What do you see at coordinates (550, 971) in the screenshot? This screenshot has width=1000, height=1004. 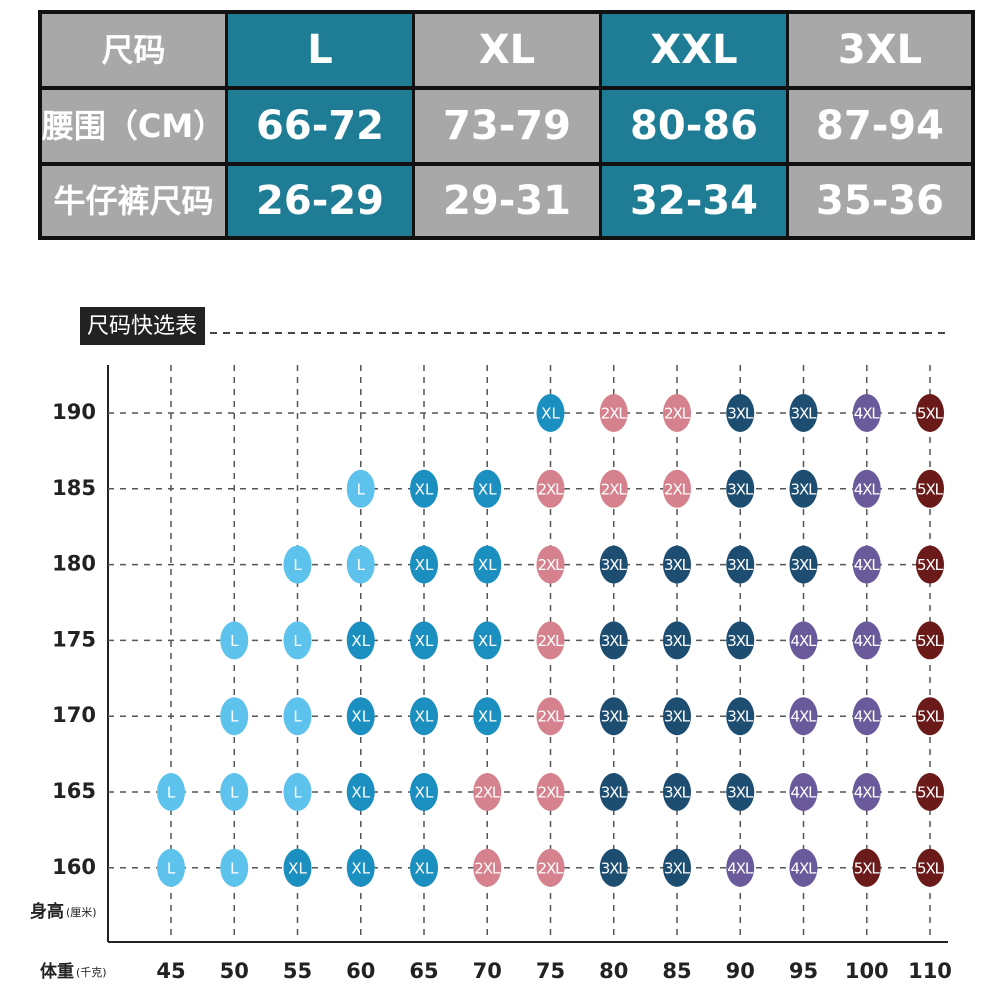 I see `x-tick-label: 75` at bounding box center [550, 971].